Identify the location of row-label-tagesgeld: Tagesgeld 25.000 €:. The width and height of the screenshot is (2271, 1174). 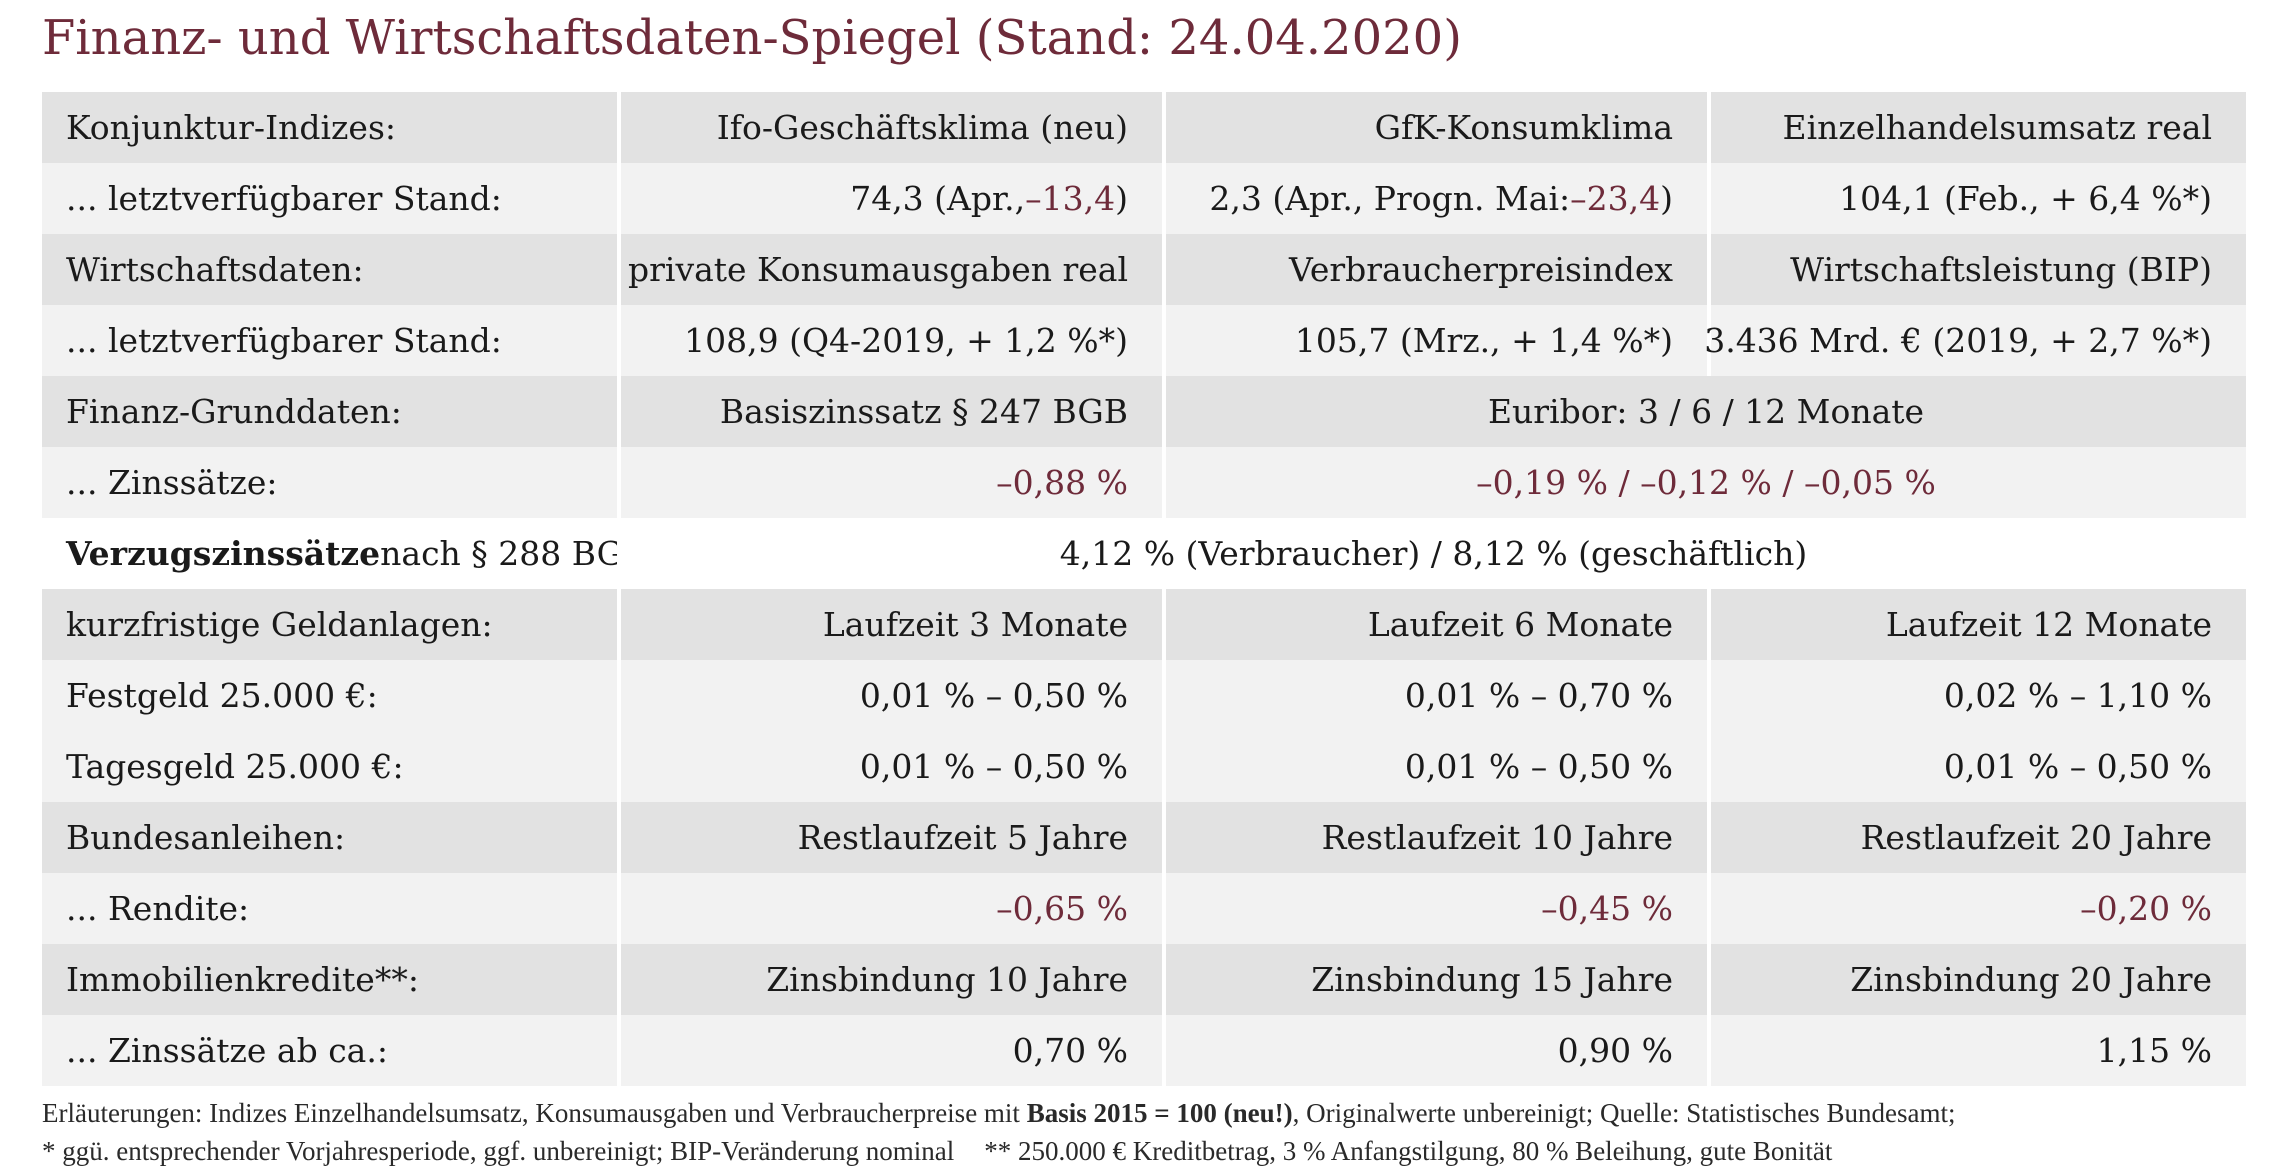
(329, 766).